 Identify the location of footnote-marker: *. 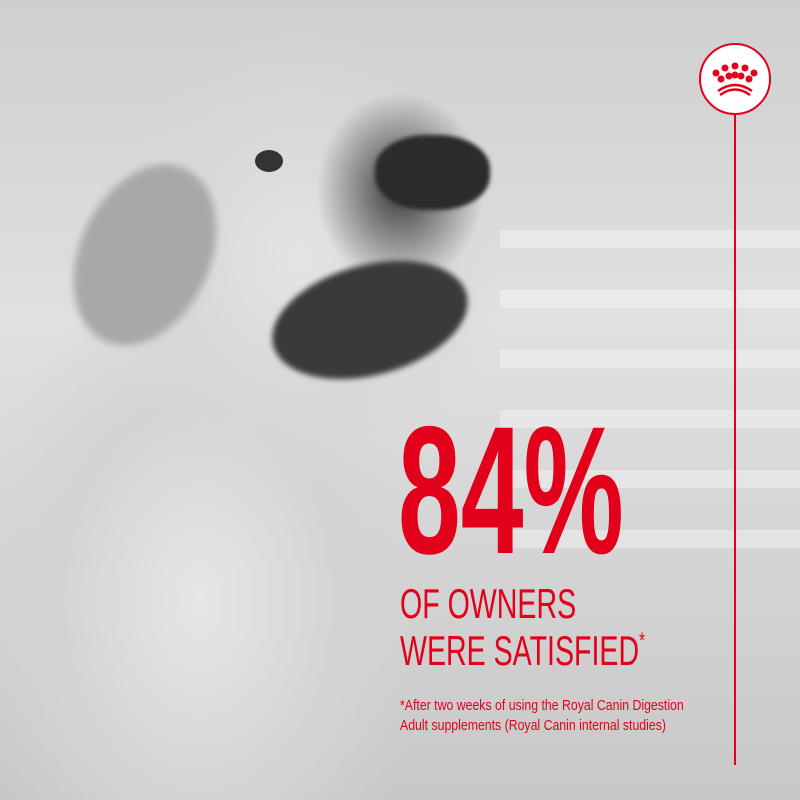
(642, 640).